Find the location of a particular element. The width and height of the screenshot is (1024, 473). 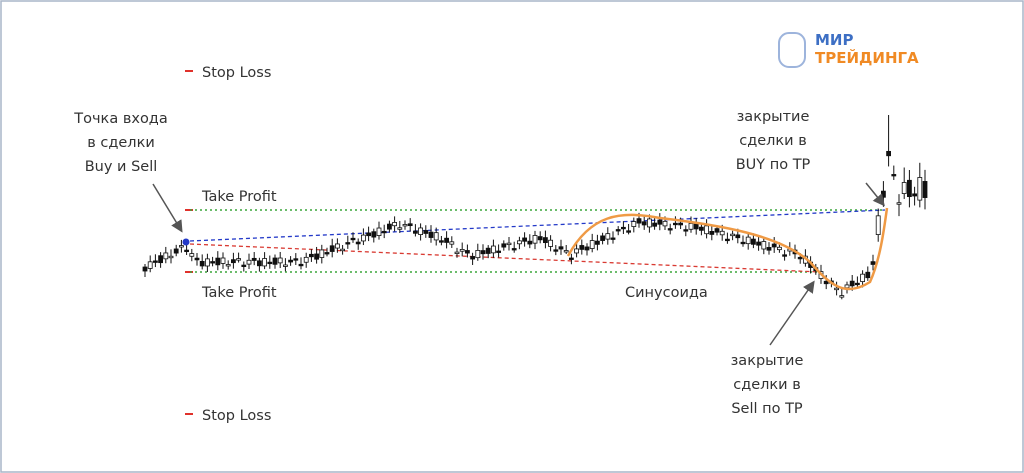

annotation: Buy и Sell is located at coordinates (121, 167).